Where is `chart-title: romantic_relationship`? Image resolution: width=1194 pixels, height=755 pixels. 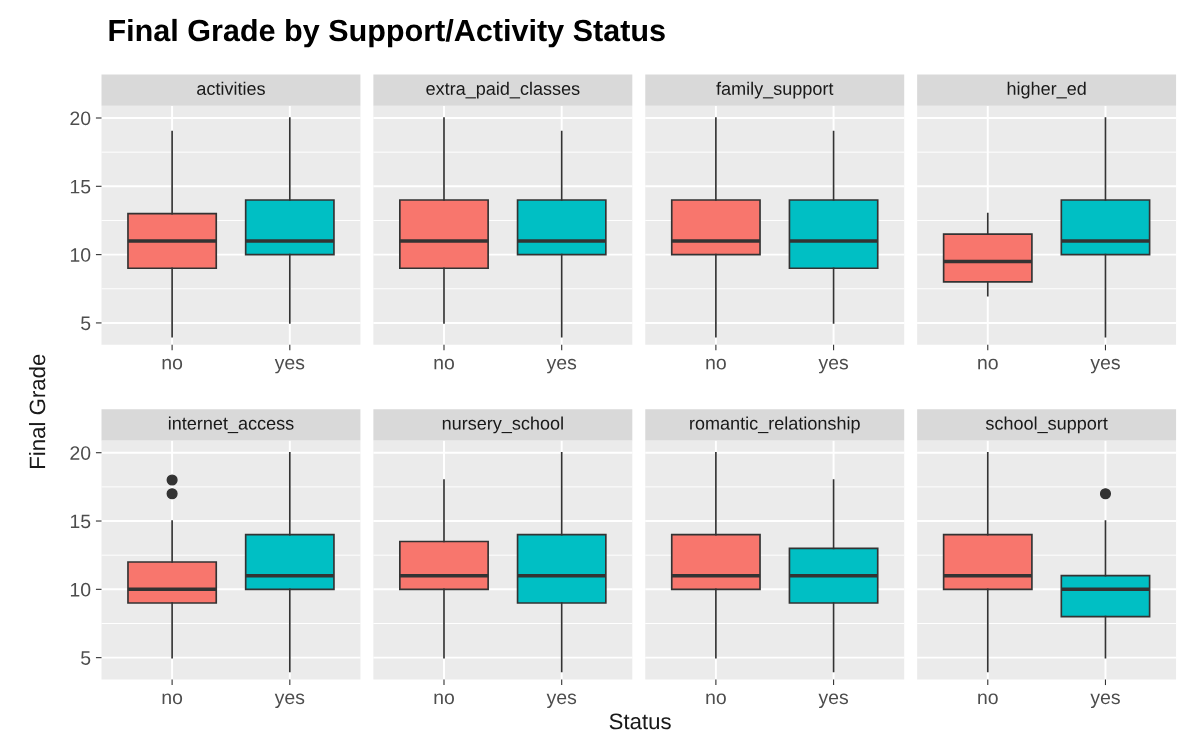 chart-title: romantic_relationship is located at coordinates (775, 425).